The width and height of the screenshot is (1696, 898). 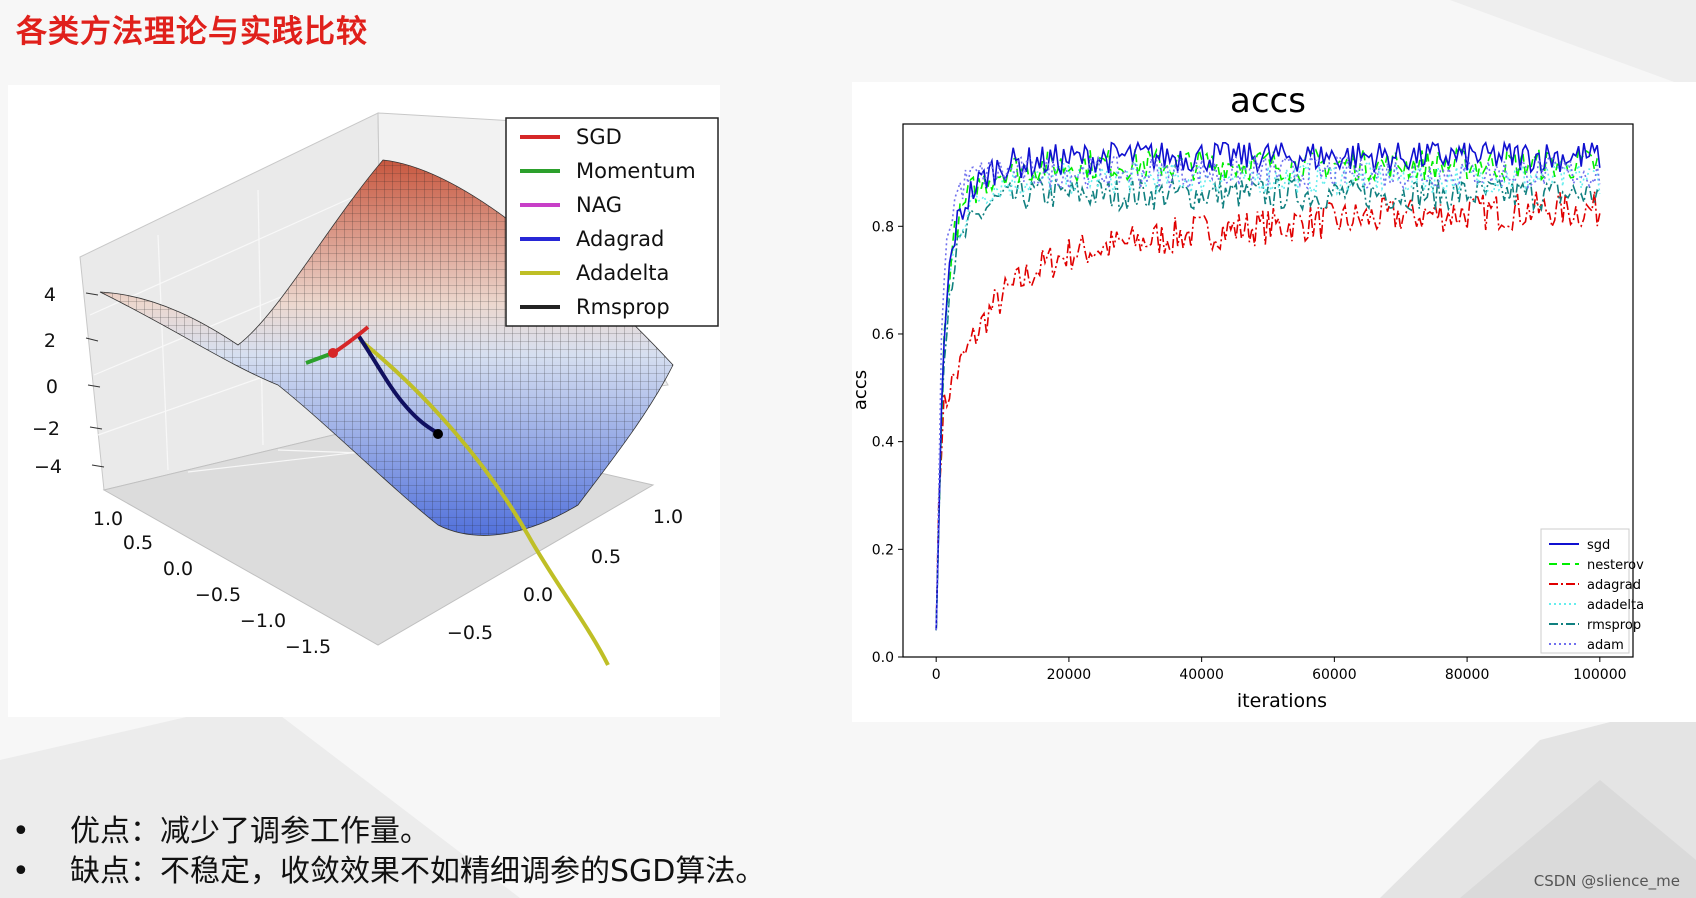 I want to click on legend-label: nesterov, so click(x=1615, y=565).